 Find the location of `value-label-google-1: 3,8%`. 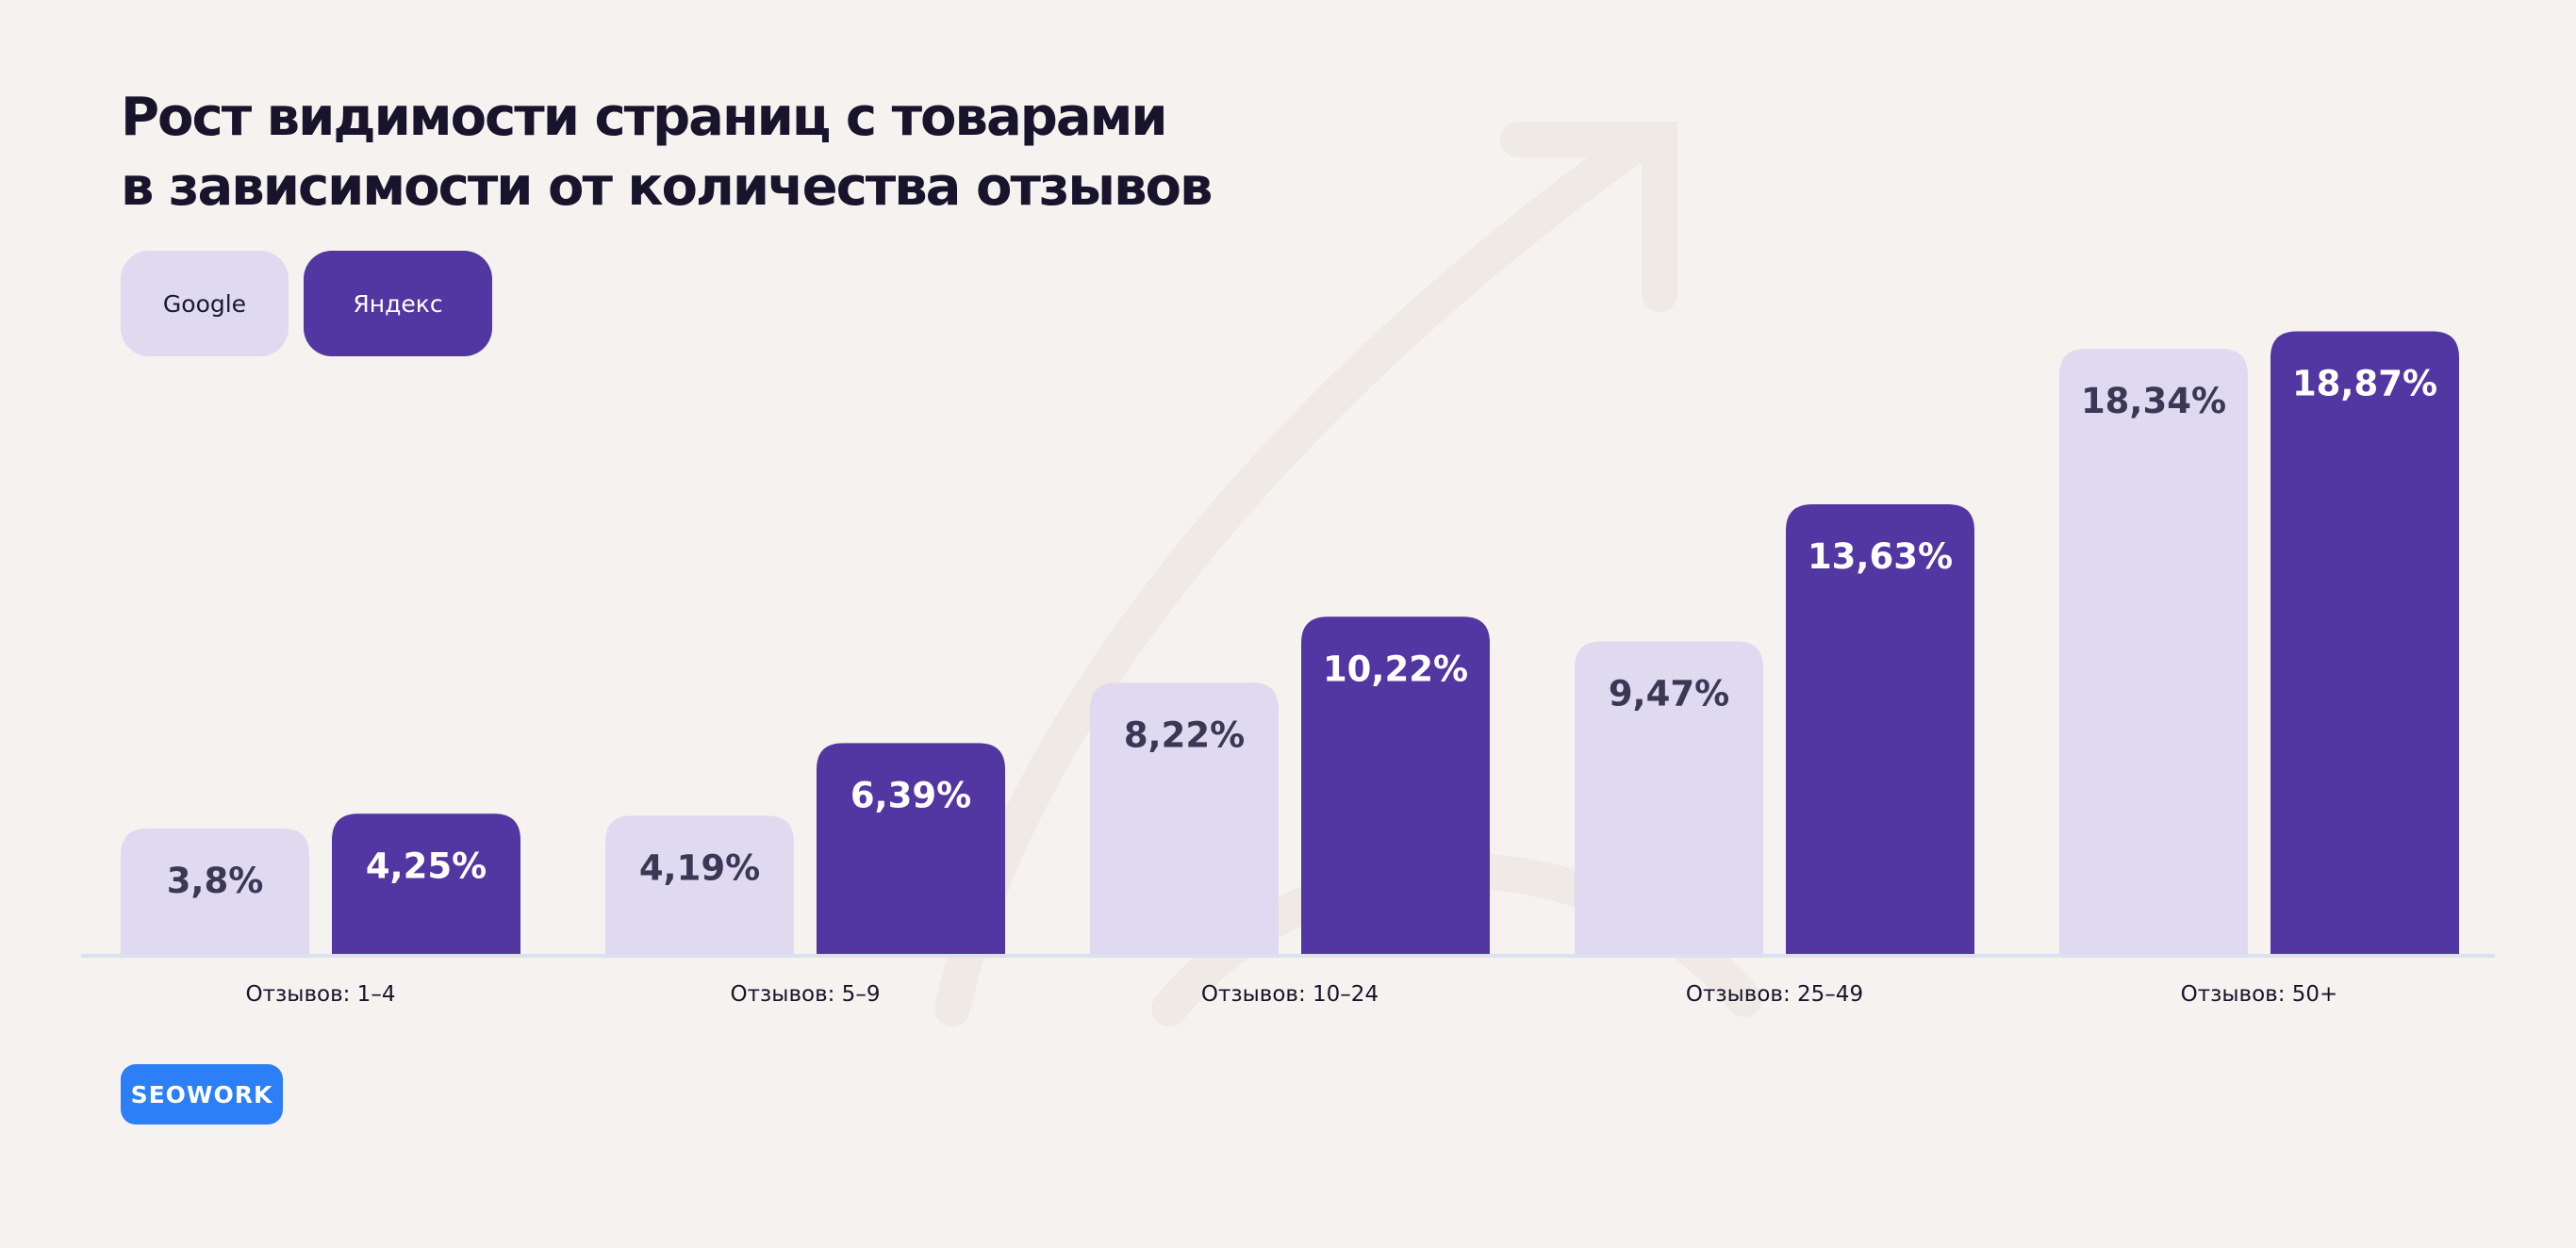

value-label-google-1: 3,8% is located at coordinates (215, 881).